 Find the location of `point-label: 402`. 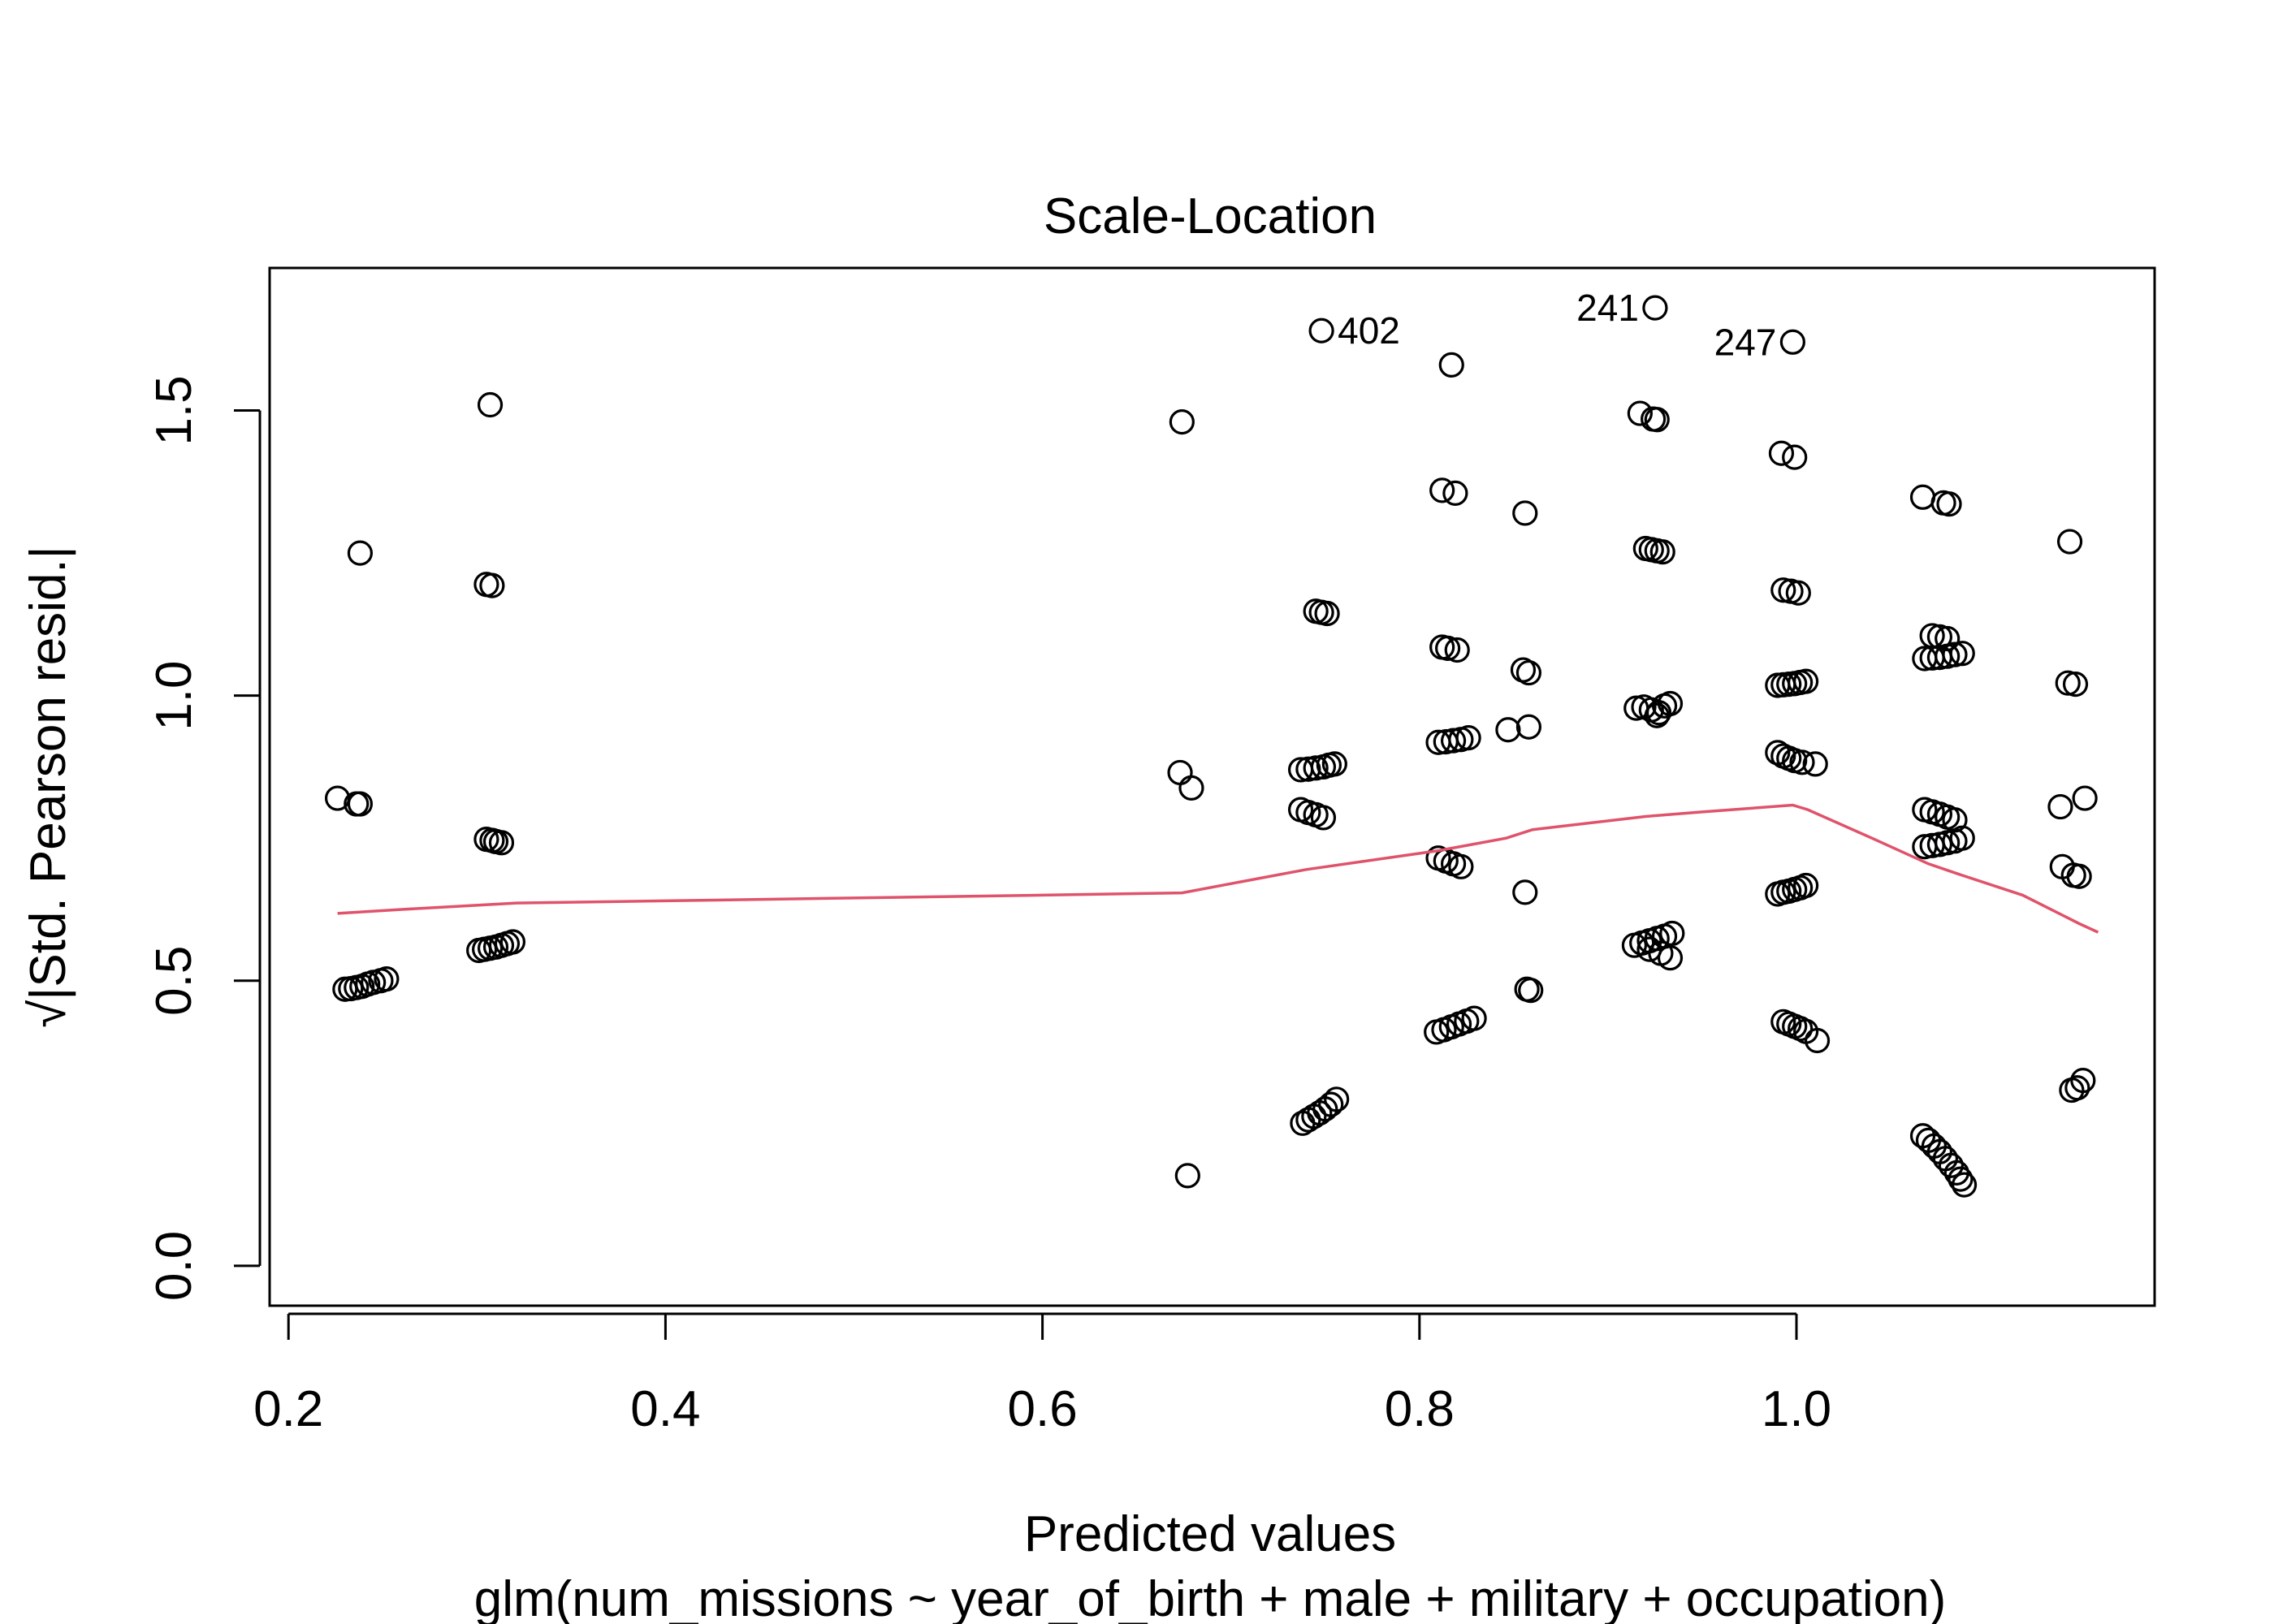

point-label: 402 is located at coordinates (1369, 331).